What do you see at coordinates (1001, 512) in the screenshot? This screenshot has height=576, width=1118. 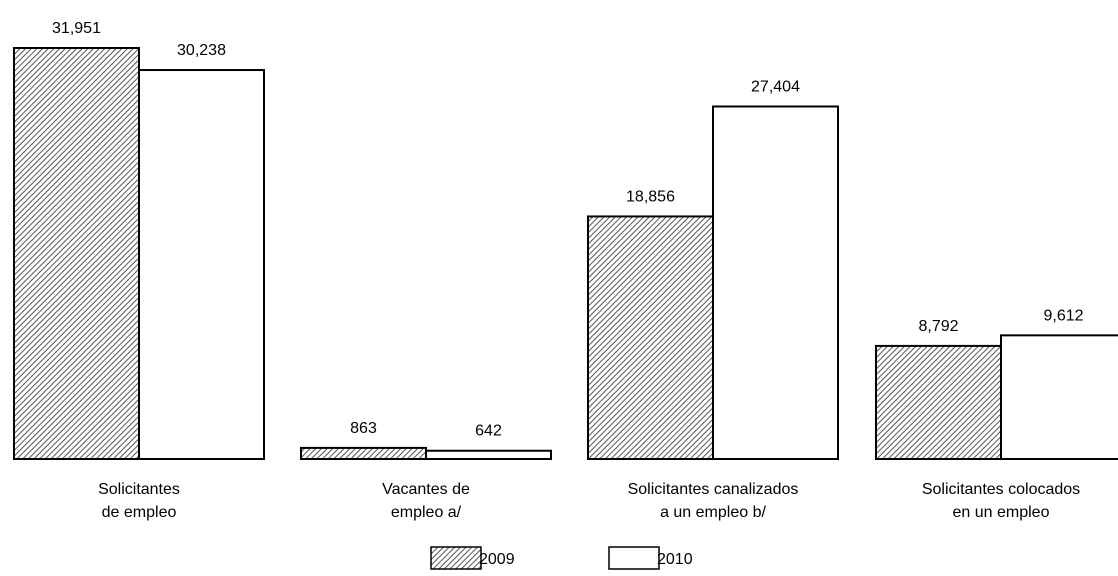 I see `category-label-4-line-2: en un empleo` at bounding box center [1001, 512].